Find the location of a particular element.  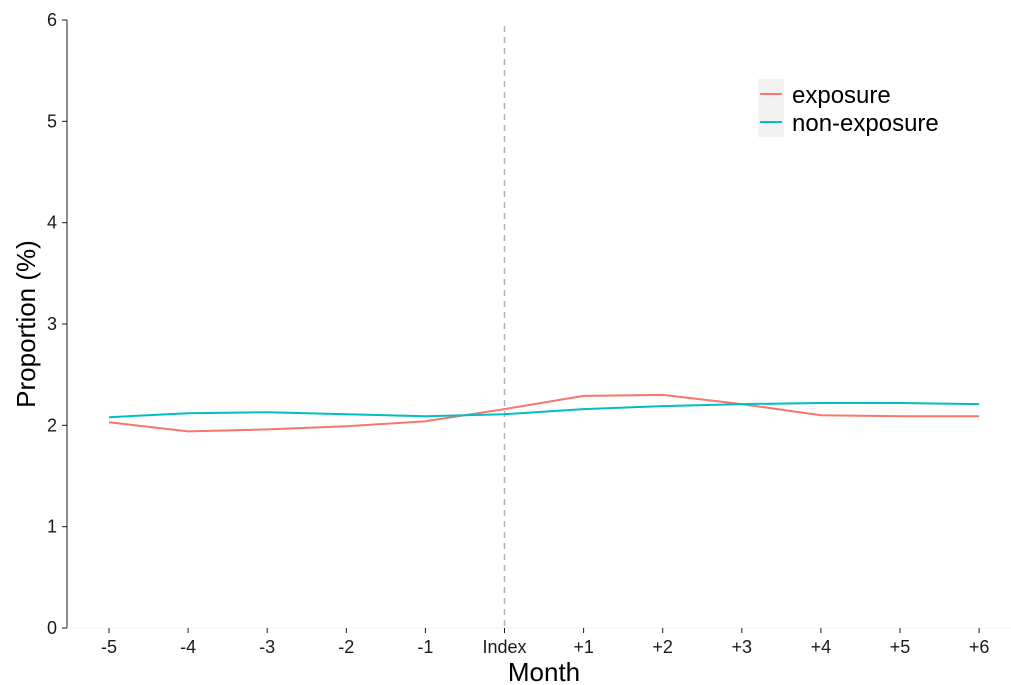

x-tick-label: +3 is located at coordinates (742, 647).